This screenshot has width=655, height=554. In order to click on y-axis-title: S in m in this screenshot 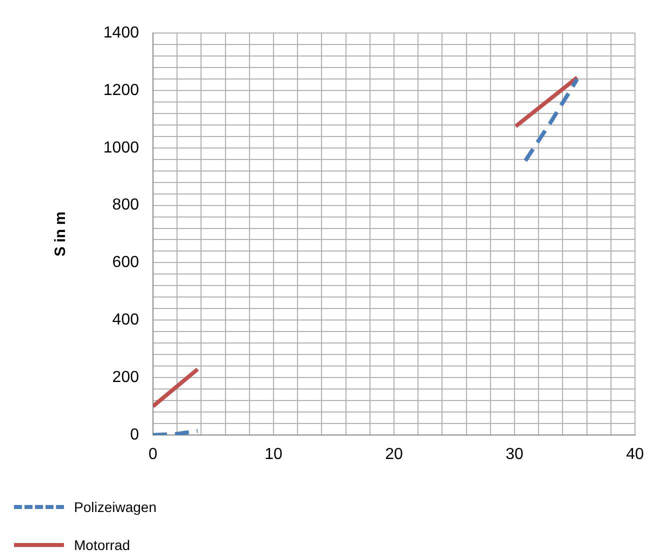, I will do `click(61, 234)`.